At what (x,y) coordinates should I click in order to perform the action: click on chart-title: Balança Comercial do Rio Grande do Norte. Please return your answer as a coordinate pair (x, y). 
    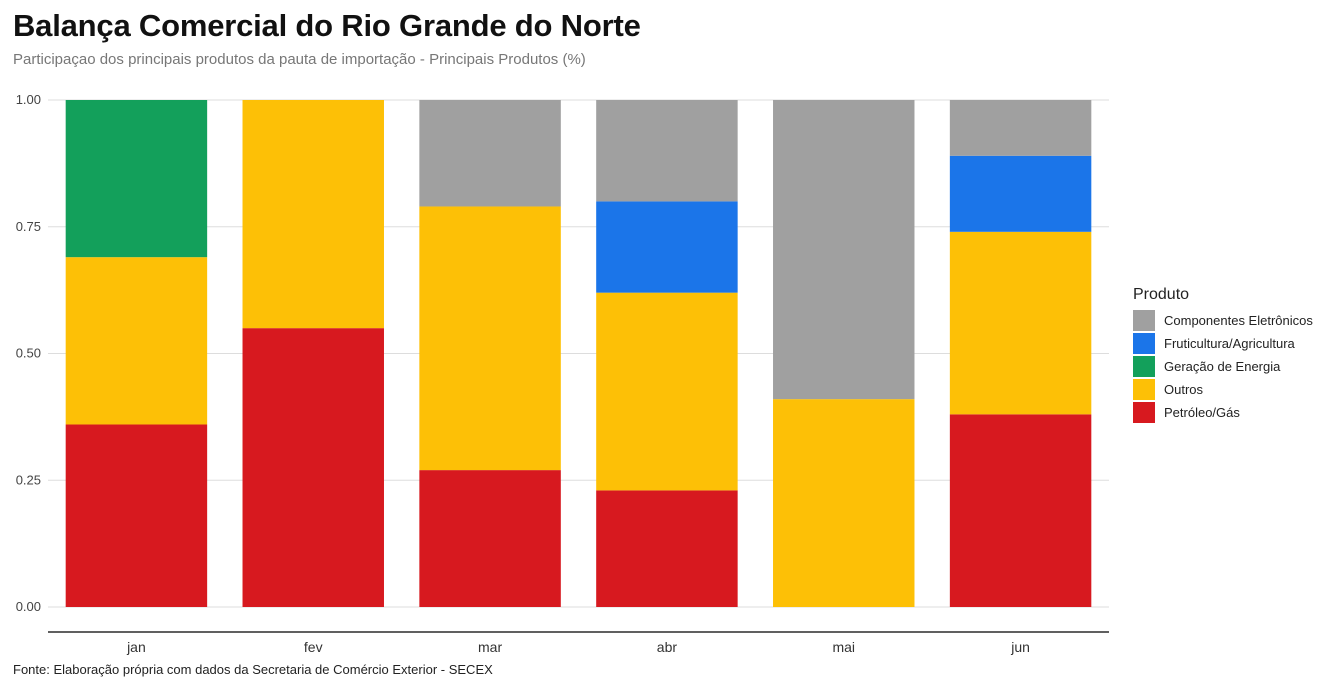
    Looking at the image, I should click on (327, 25).